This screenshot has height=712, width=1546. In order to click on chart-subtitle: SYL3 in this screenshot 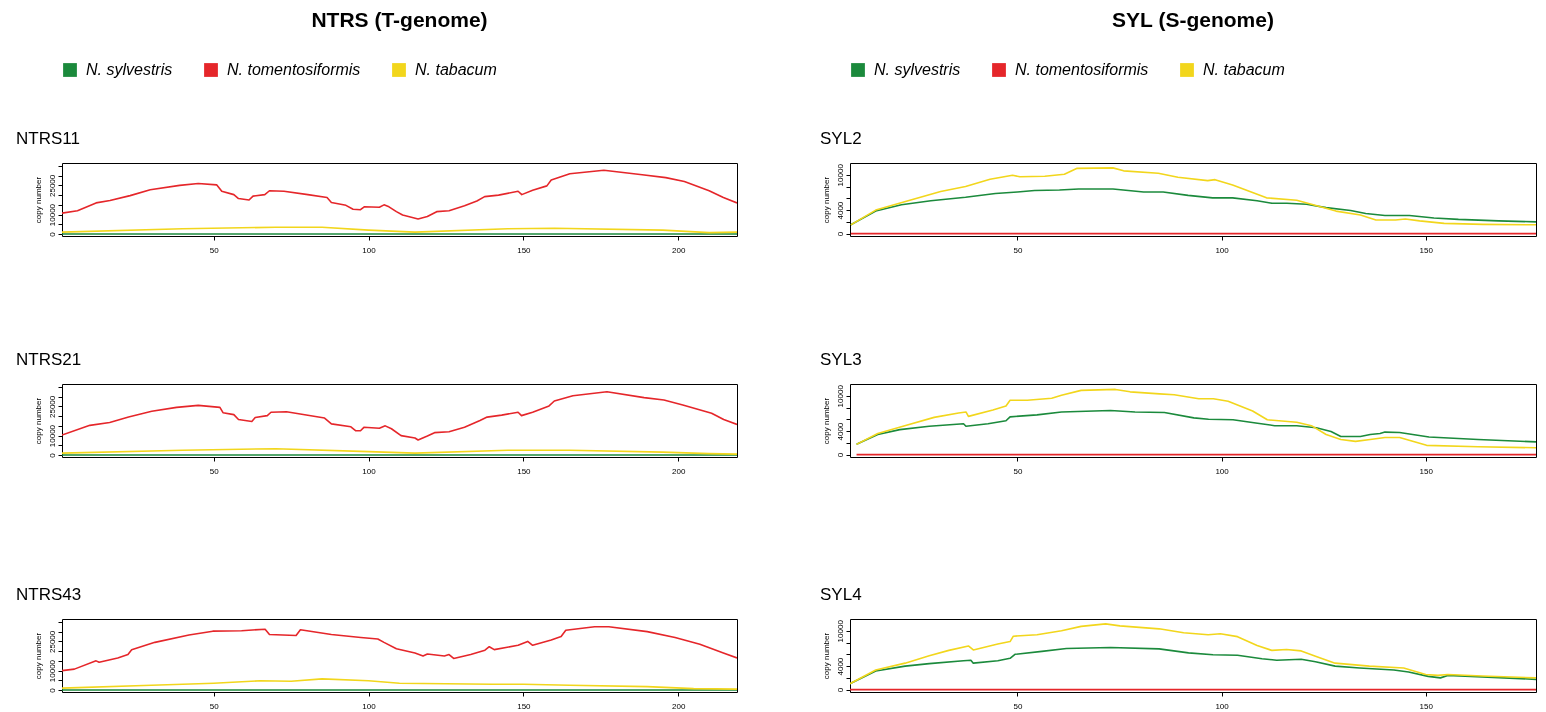, I will do `click(841, 360)`.